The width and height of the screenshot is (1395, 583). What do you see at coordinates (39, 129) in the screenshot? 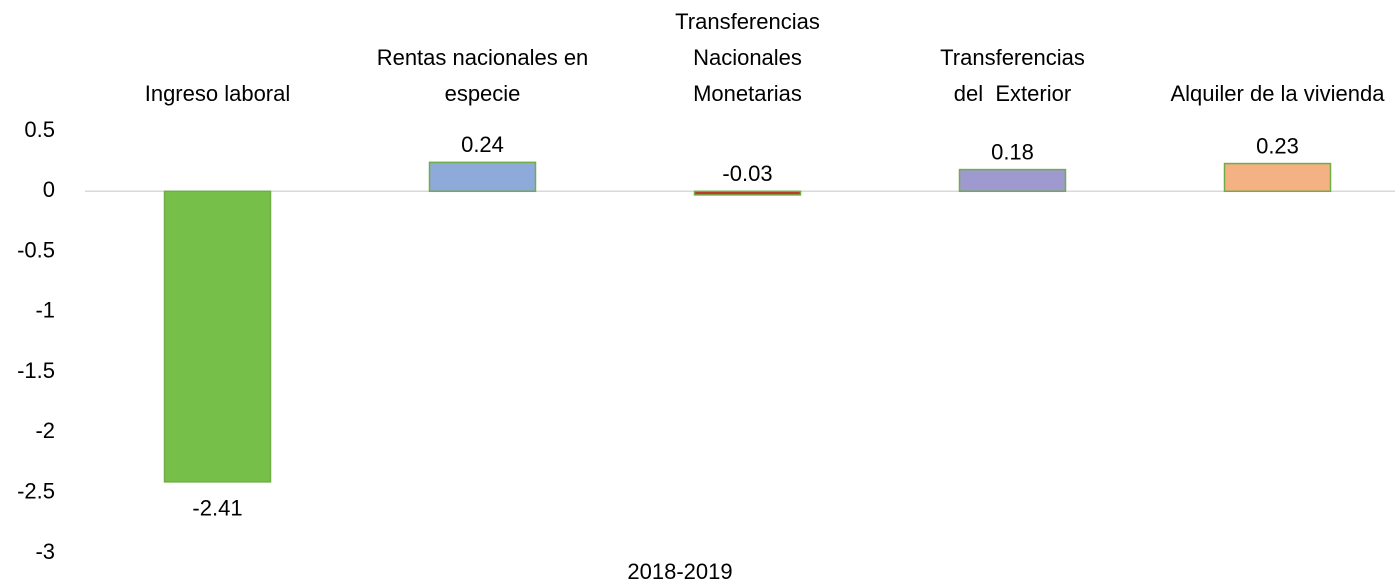
I see `y-tick-label: 0.5` at bounding box center [39, 129].